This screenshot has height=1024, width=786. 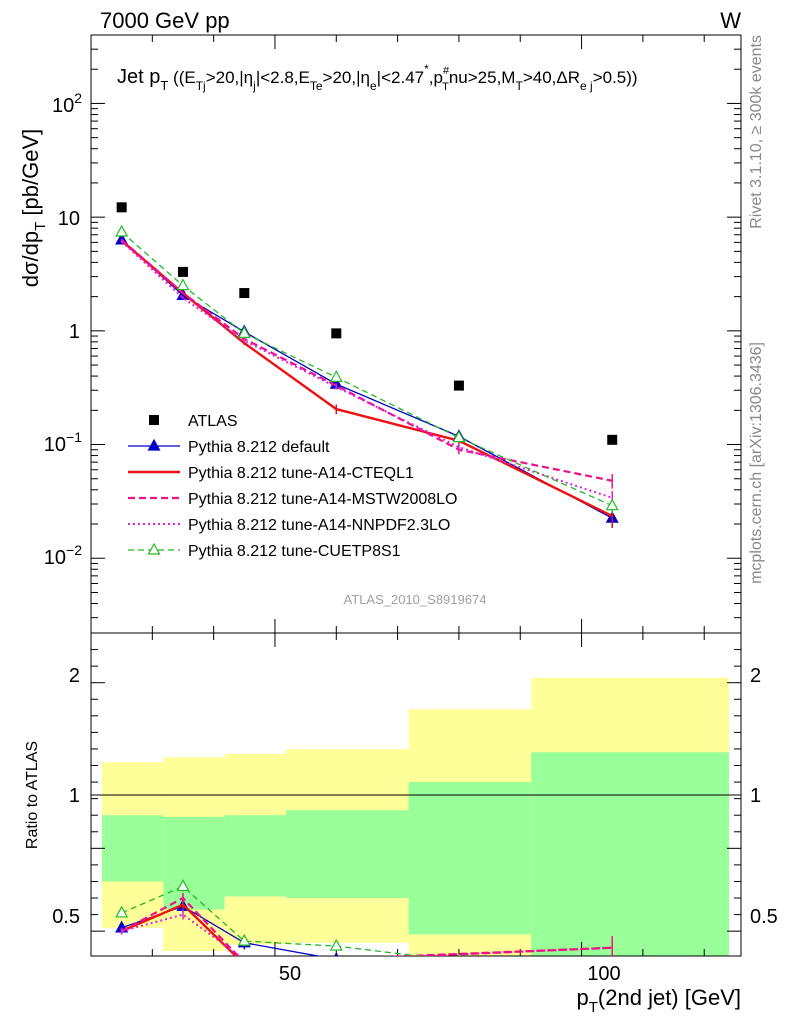 I want to click on x-axis-label: pT(2nd jet) [GeV], so click(x=659, y=1000).